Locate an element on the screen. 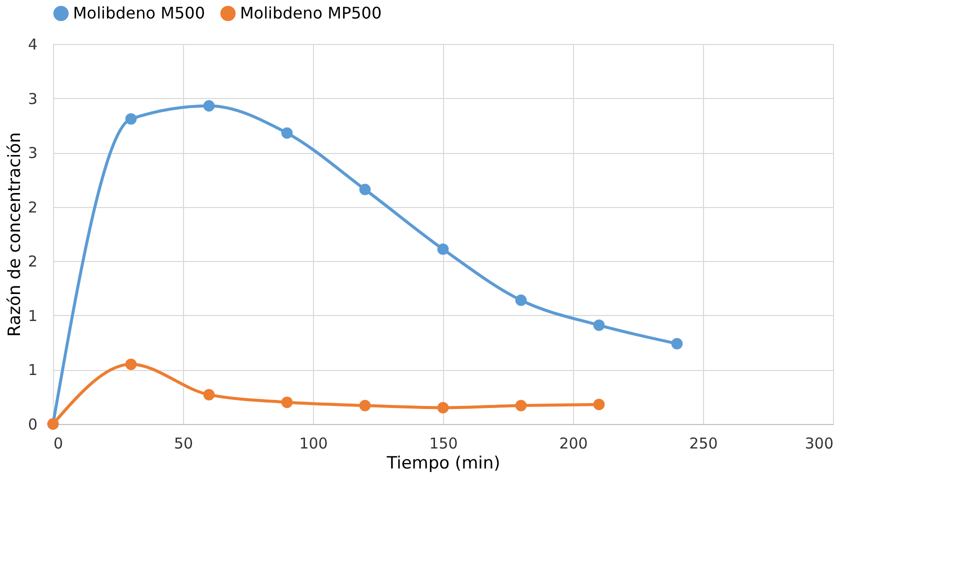 The width and height of the screenshot is (961, 575). x-tick-label: 300 is located at coordinates (819, 443).